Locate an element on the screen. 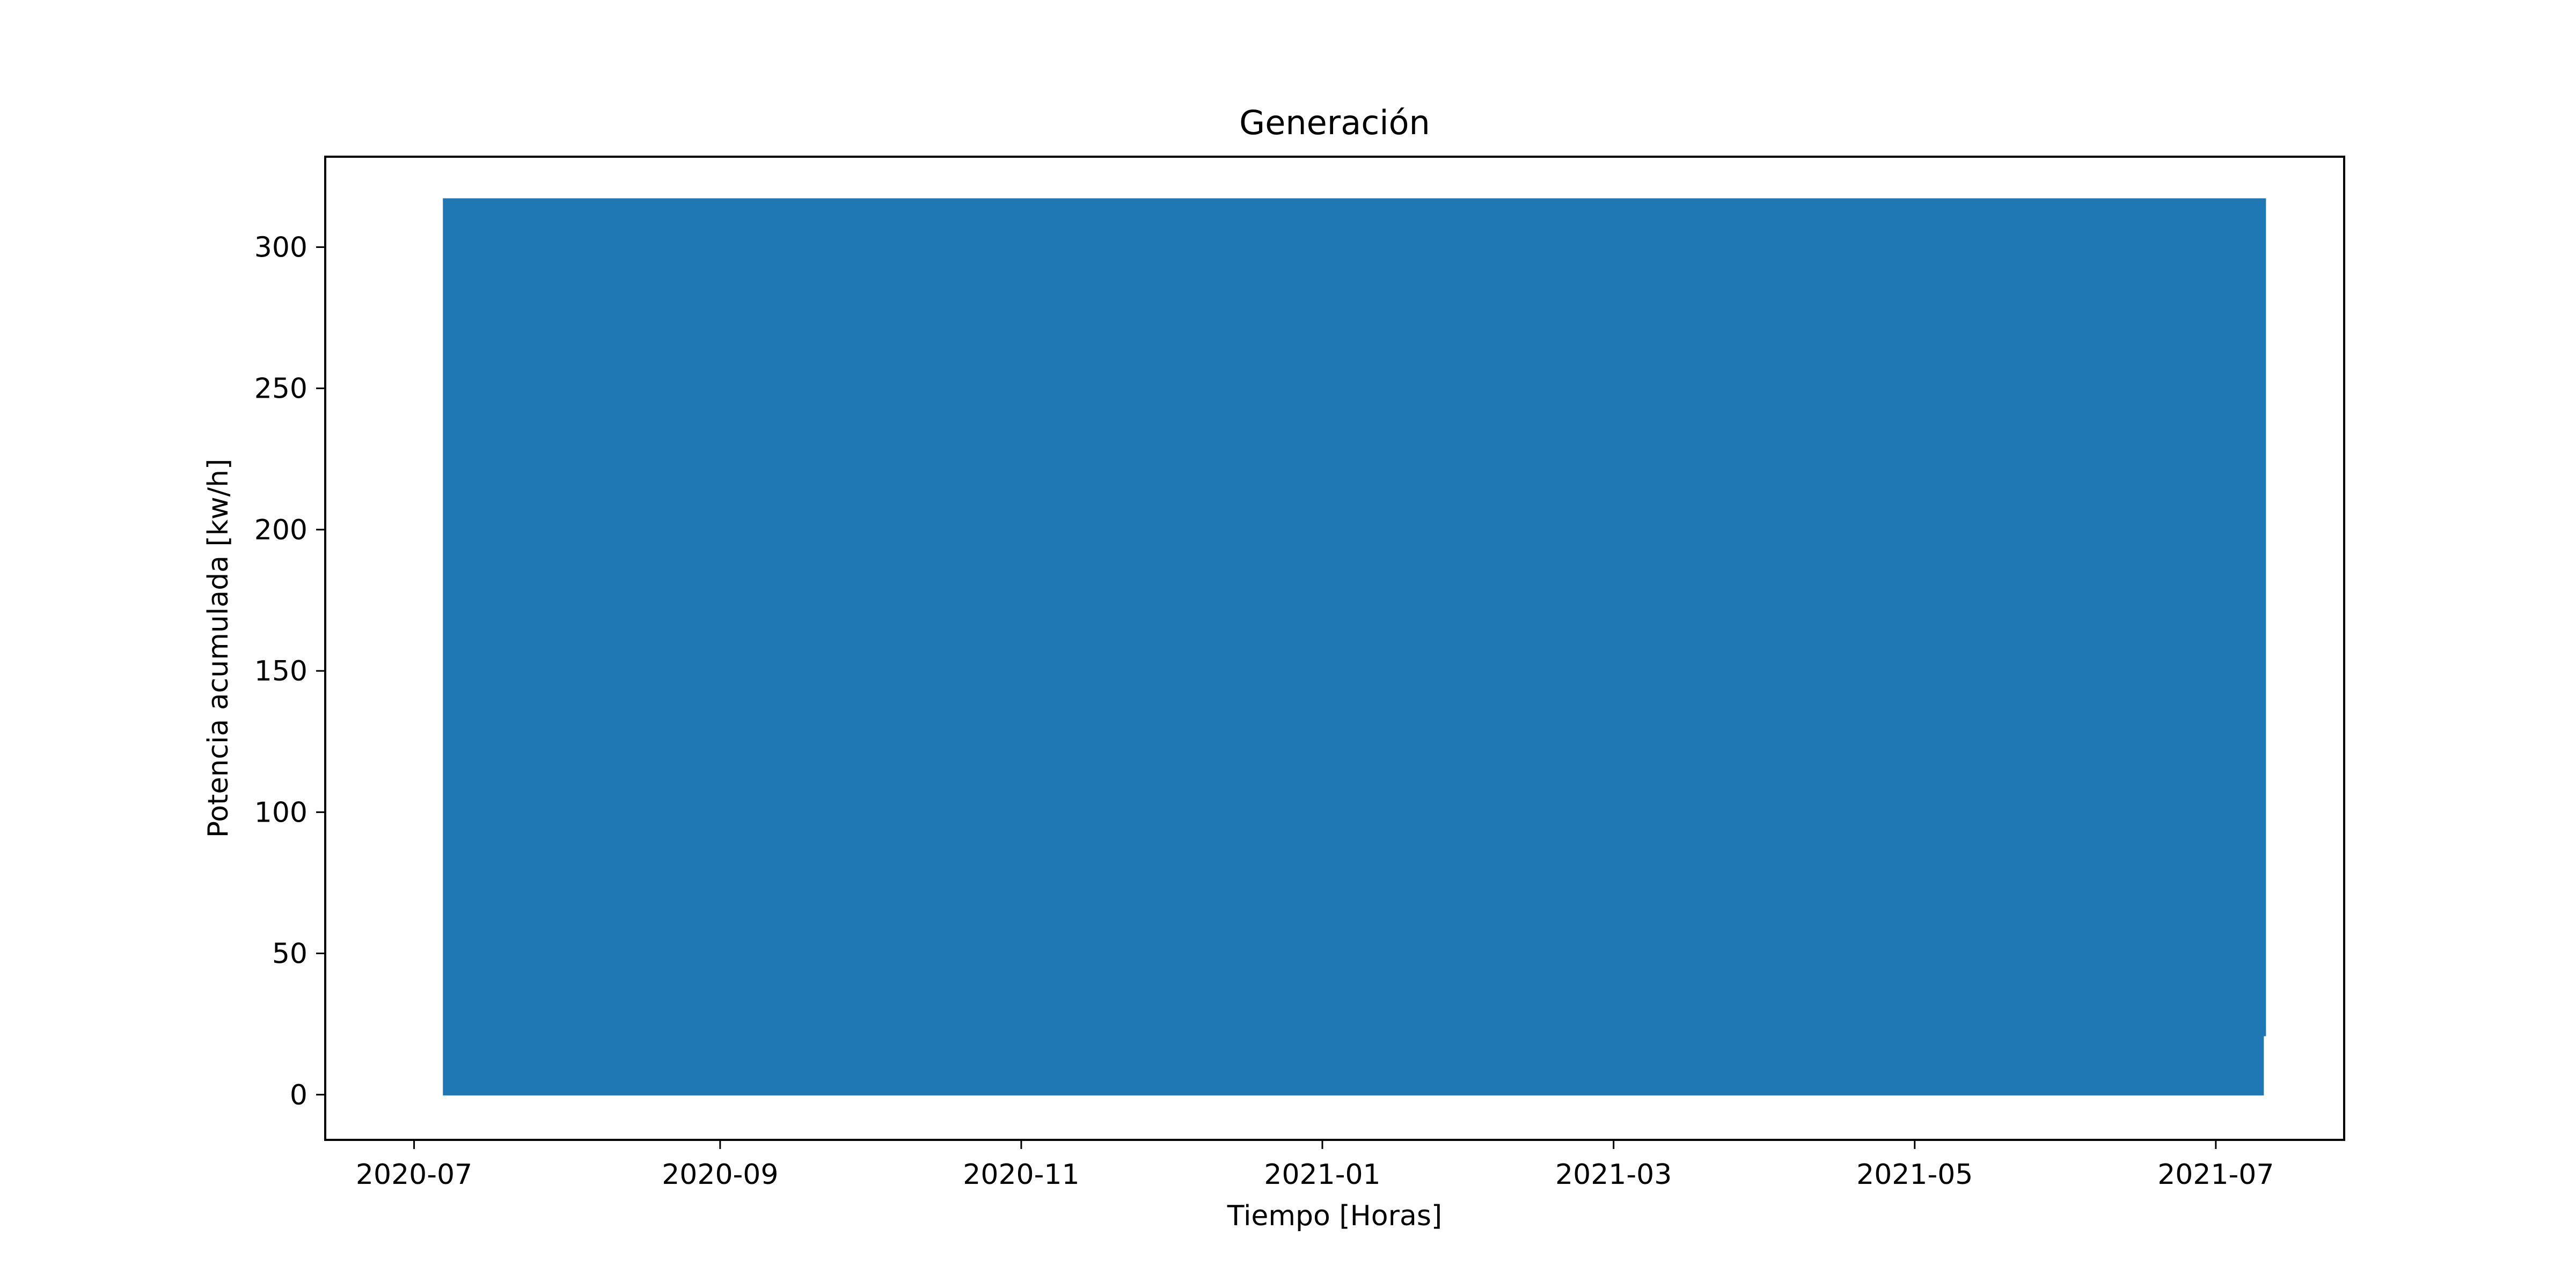  x-axis-title: Tiempo [Horas] is located at coordinates (1334, 1216).